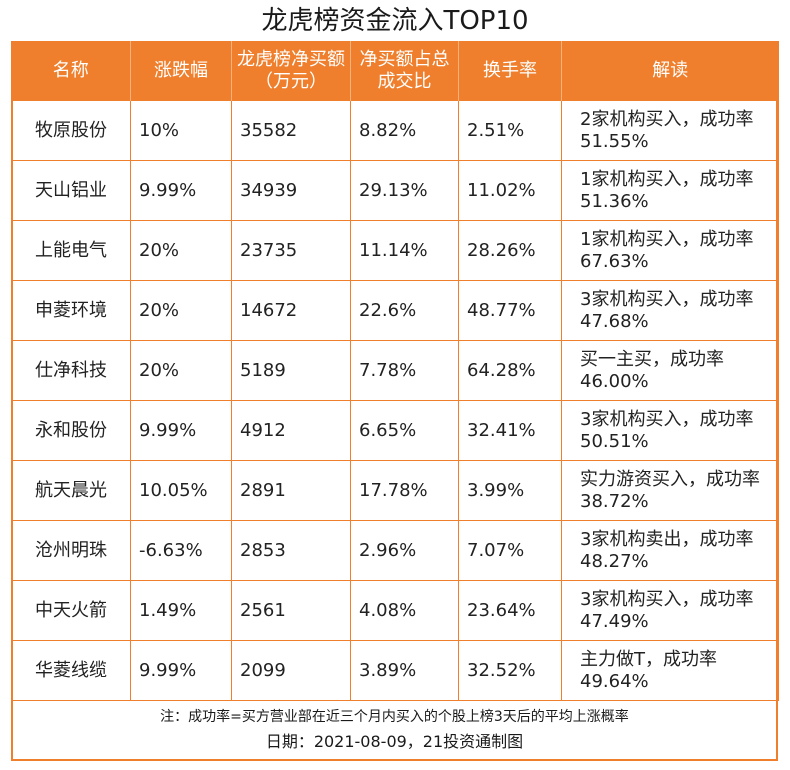 Image resolution: width=790 pixels, height=770 pixels. I want to click on cell-turnover: 11.02%, so click(510, 190).